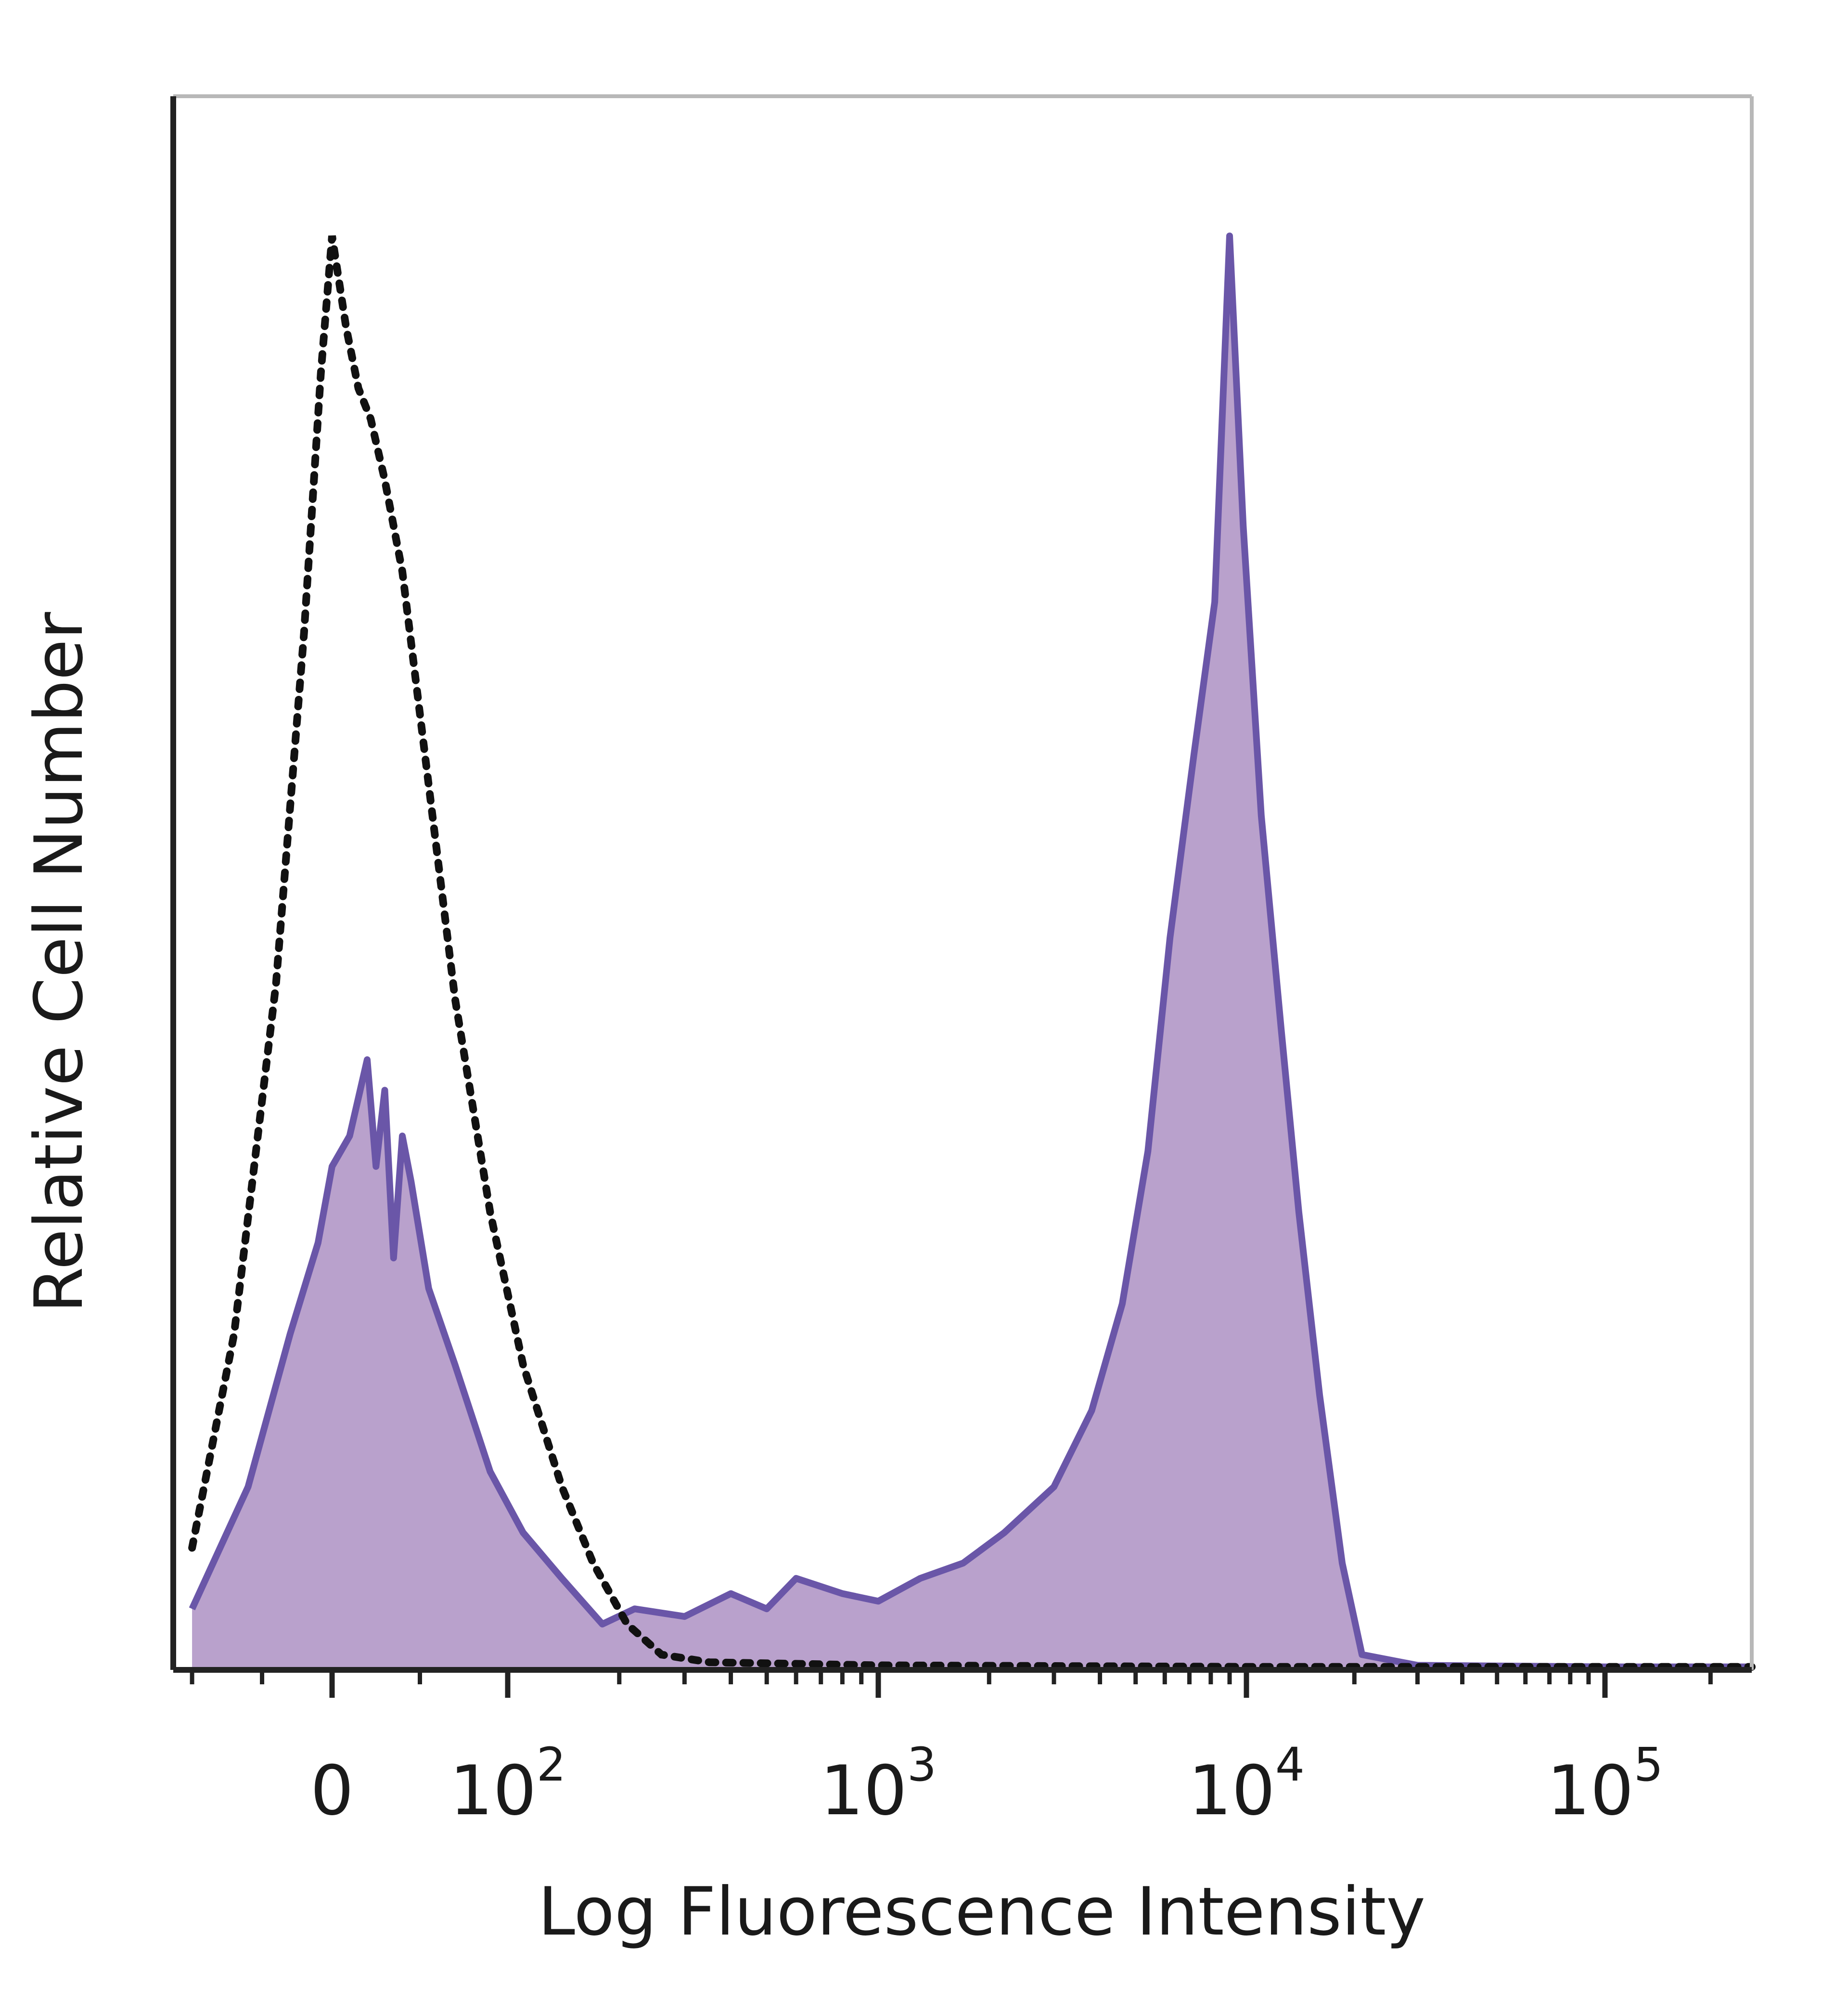 This screenshot has height=2000, width=1848. What do you see at coordinates (59, 962) in the screenshot?
I see `y-axis-label: Relative Cell Number` at bounding box center [59, 962].